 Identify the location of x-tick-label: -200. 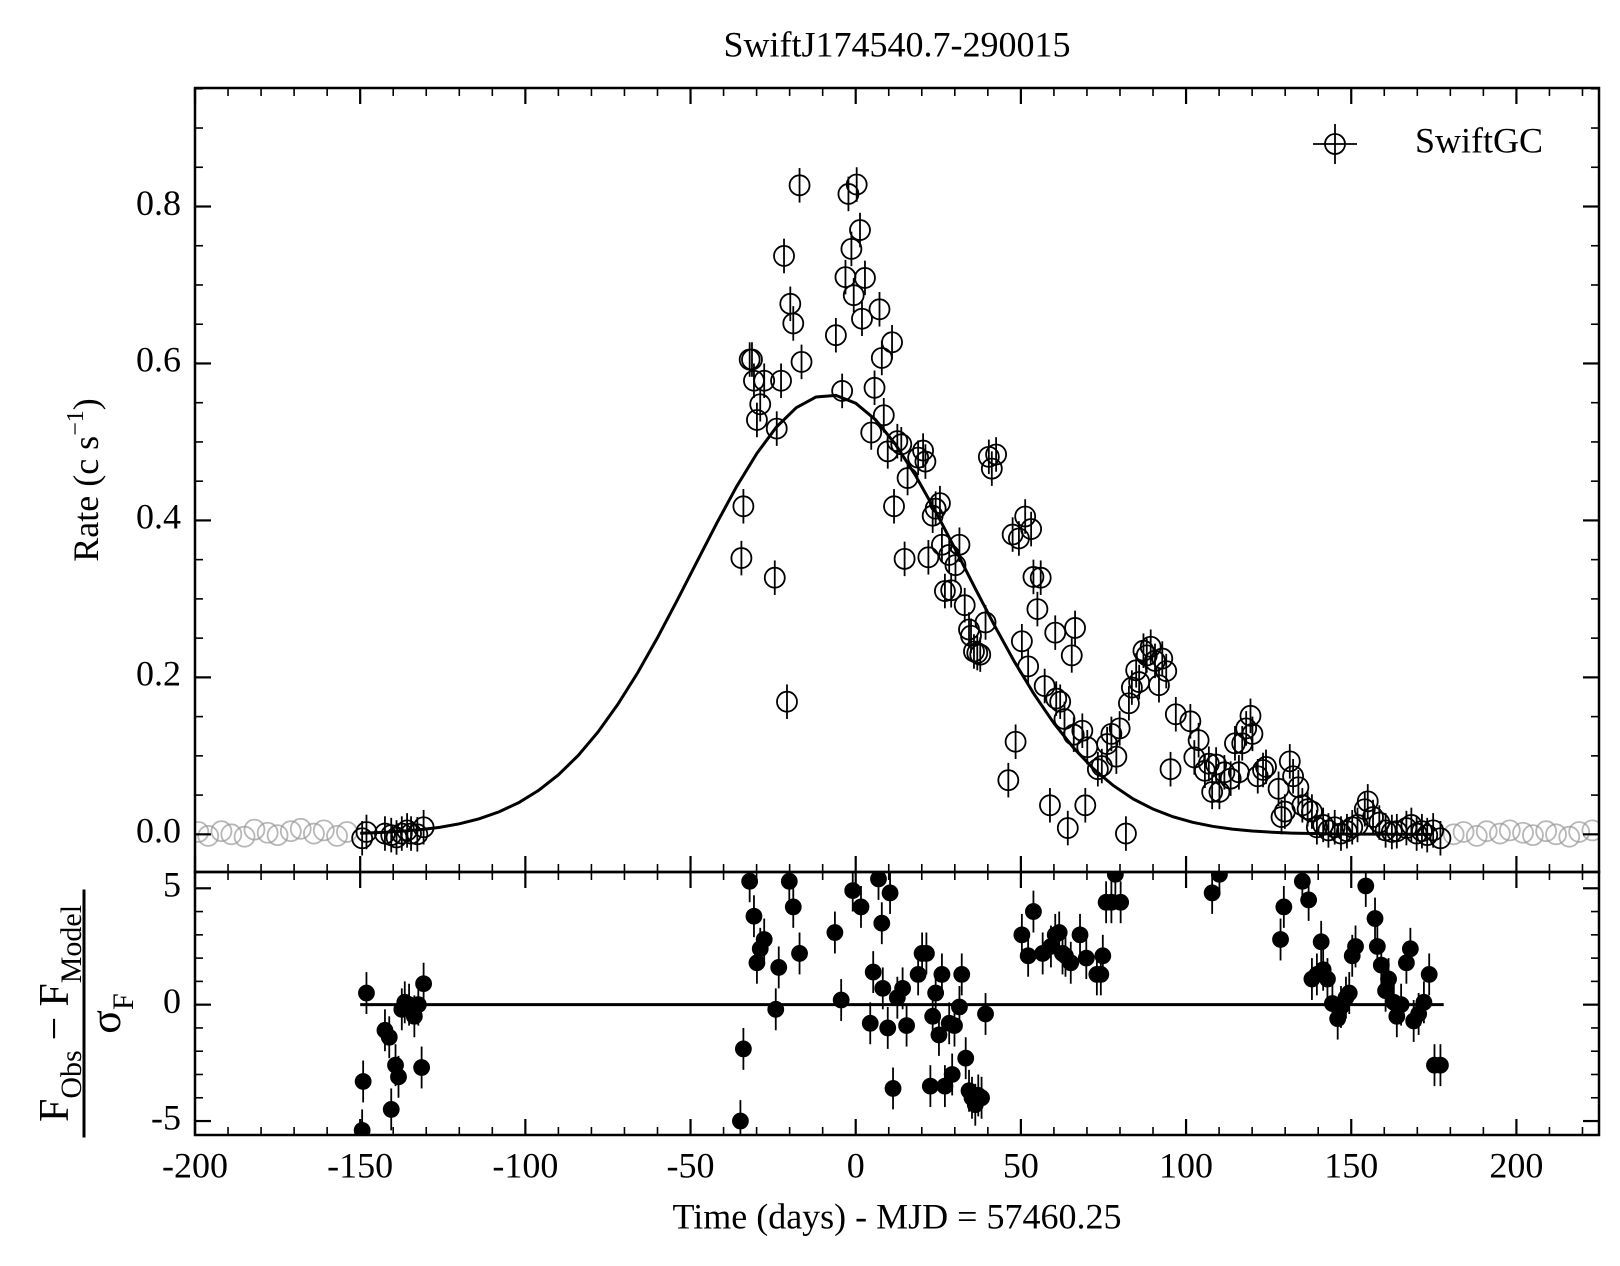
(195, 1165).